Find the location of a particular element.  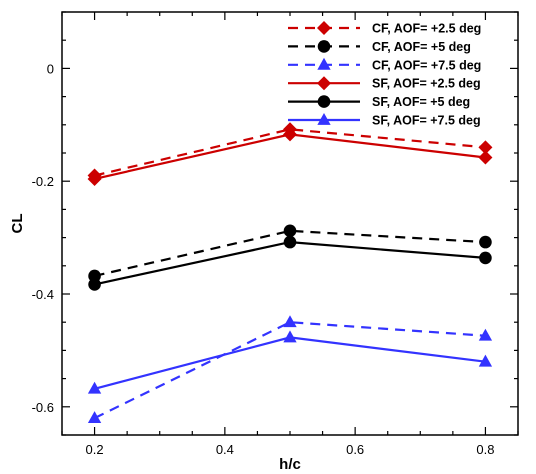

x-tick-label: 0.8 is located at coordinates (485, 449).